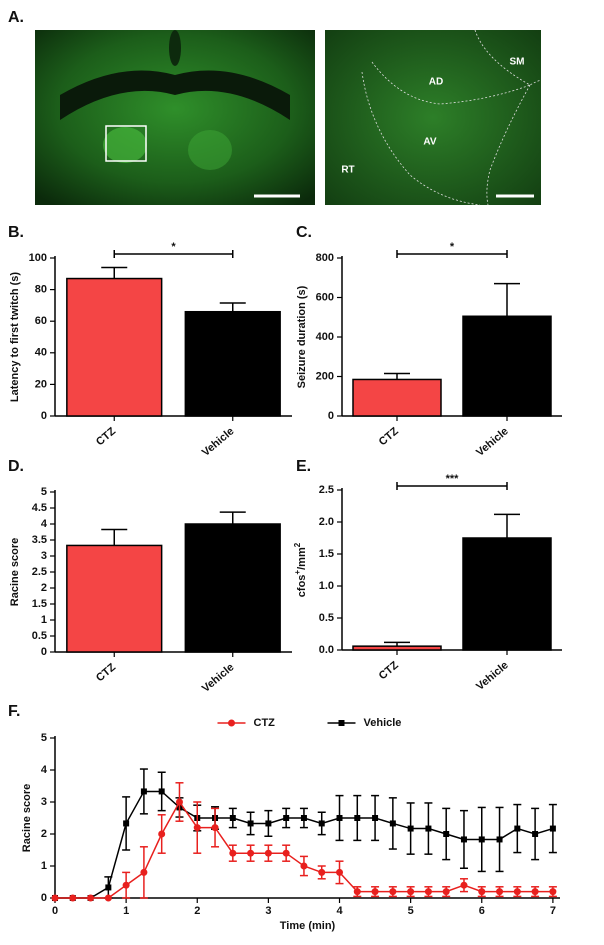  I want to click on micrograph-left, so click(175, 117).